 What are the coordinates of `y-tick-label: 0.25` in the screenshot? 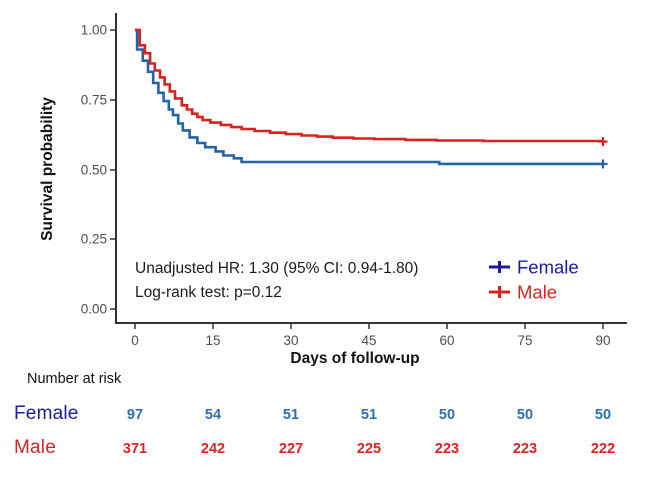 It's located at (94, 239).